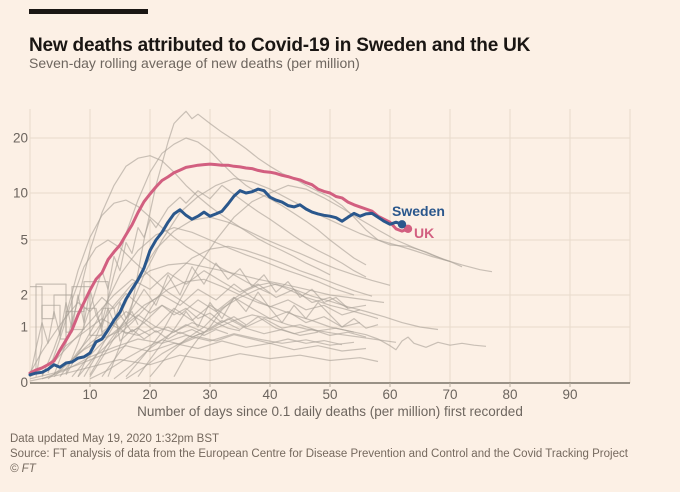  What do you see at coordinates (149, 394) in the screenshot?
I see `x-tick-label: 20` at bounding box center [149, 394].